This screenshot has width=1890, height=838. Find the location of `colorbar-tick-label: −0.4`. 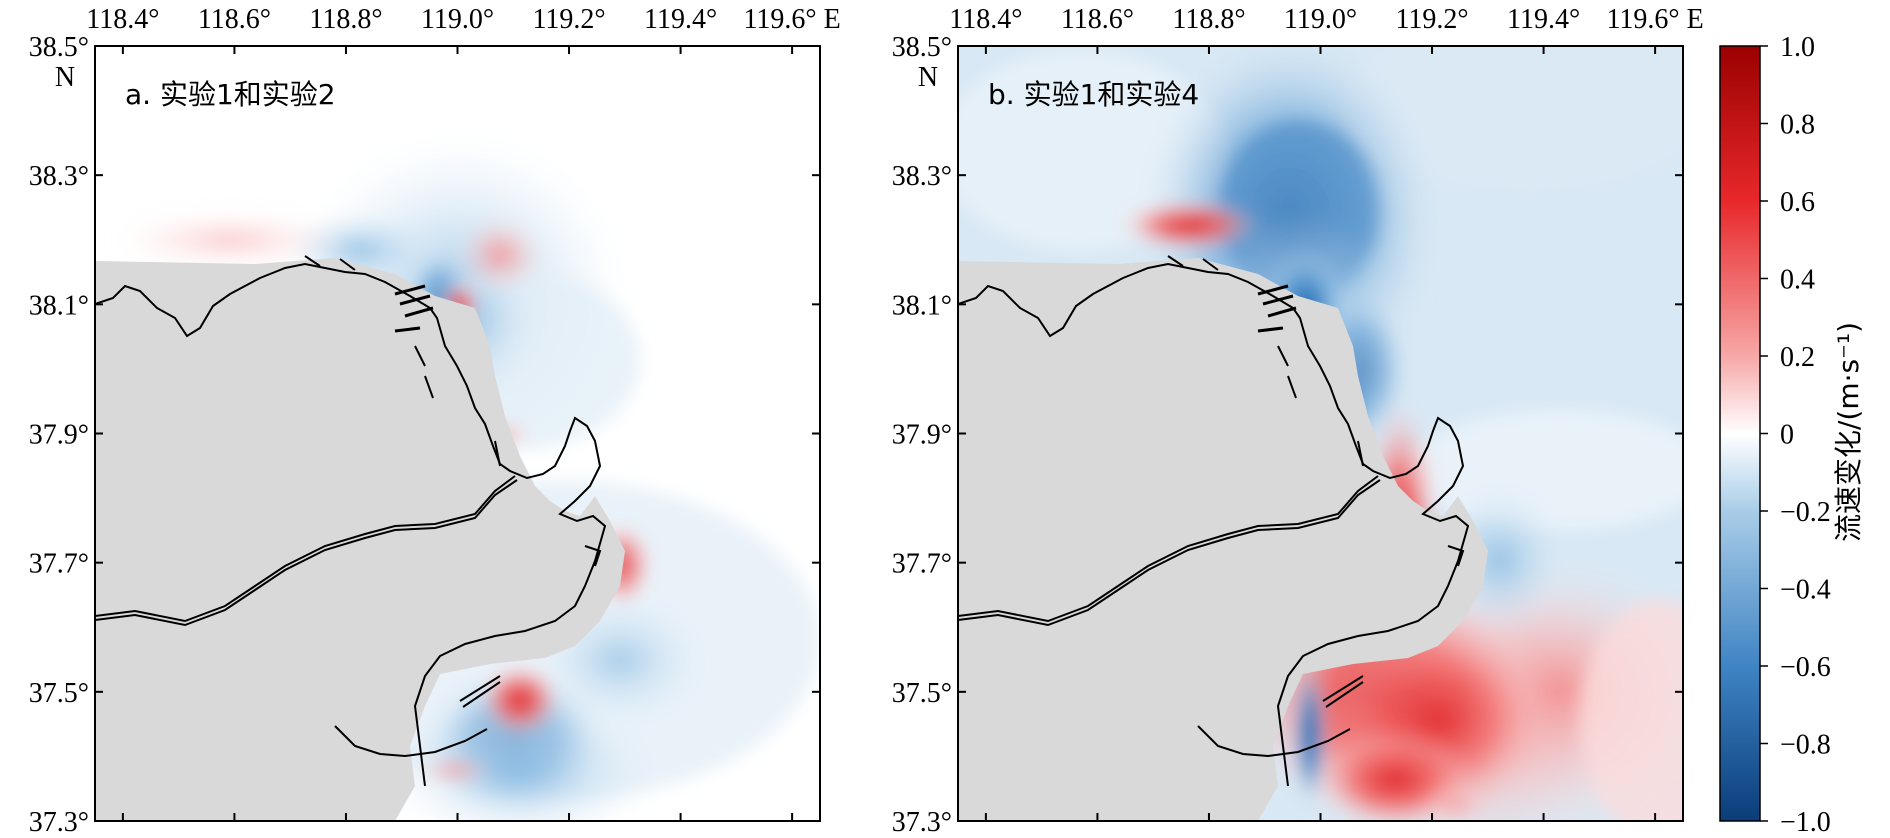

colorbar-tick-label: −0.4 is located at coordinates (1805, 590).